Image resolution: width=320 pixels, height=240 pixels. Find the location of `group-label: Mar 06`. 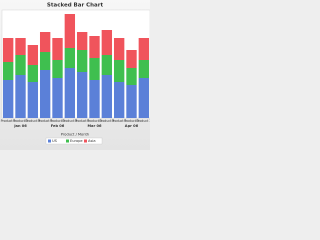

group-label: Mar 06 is located at coordinates (94, 126).